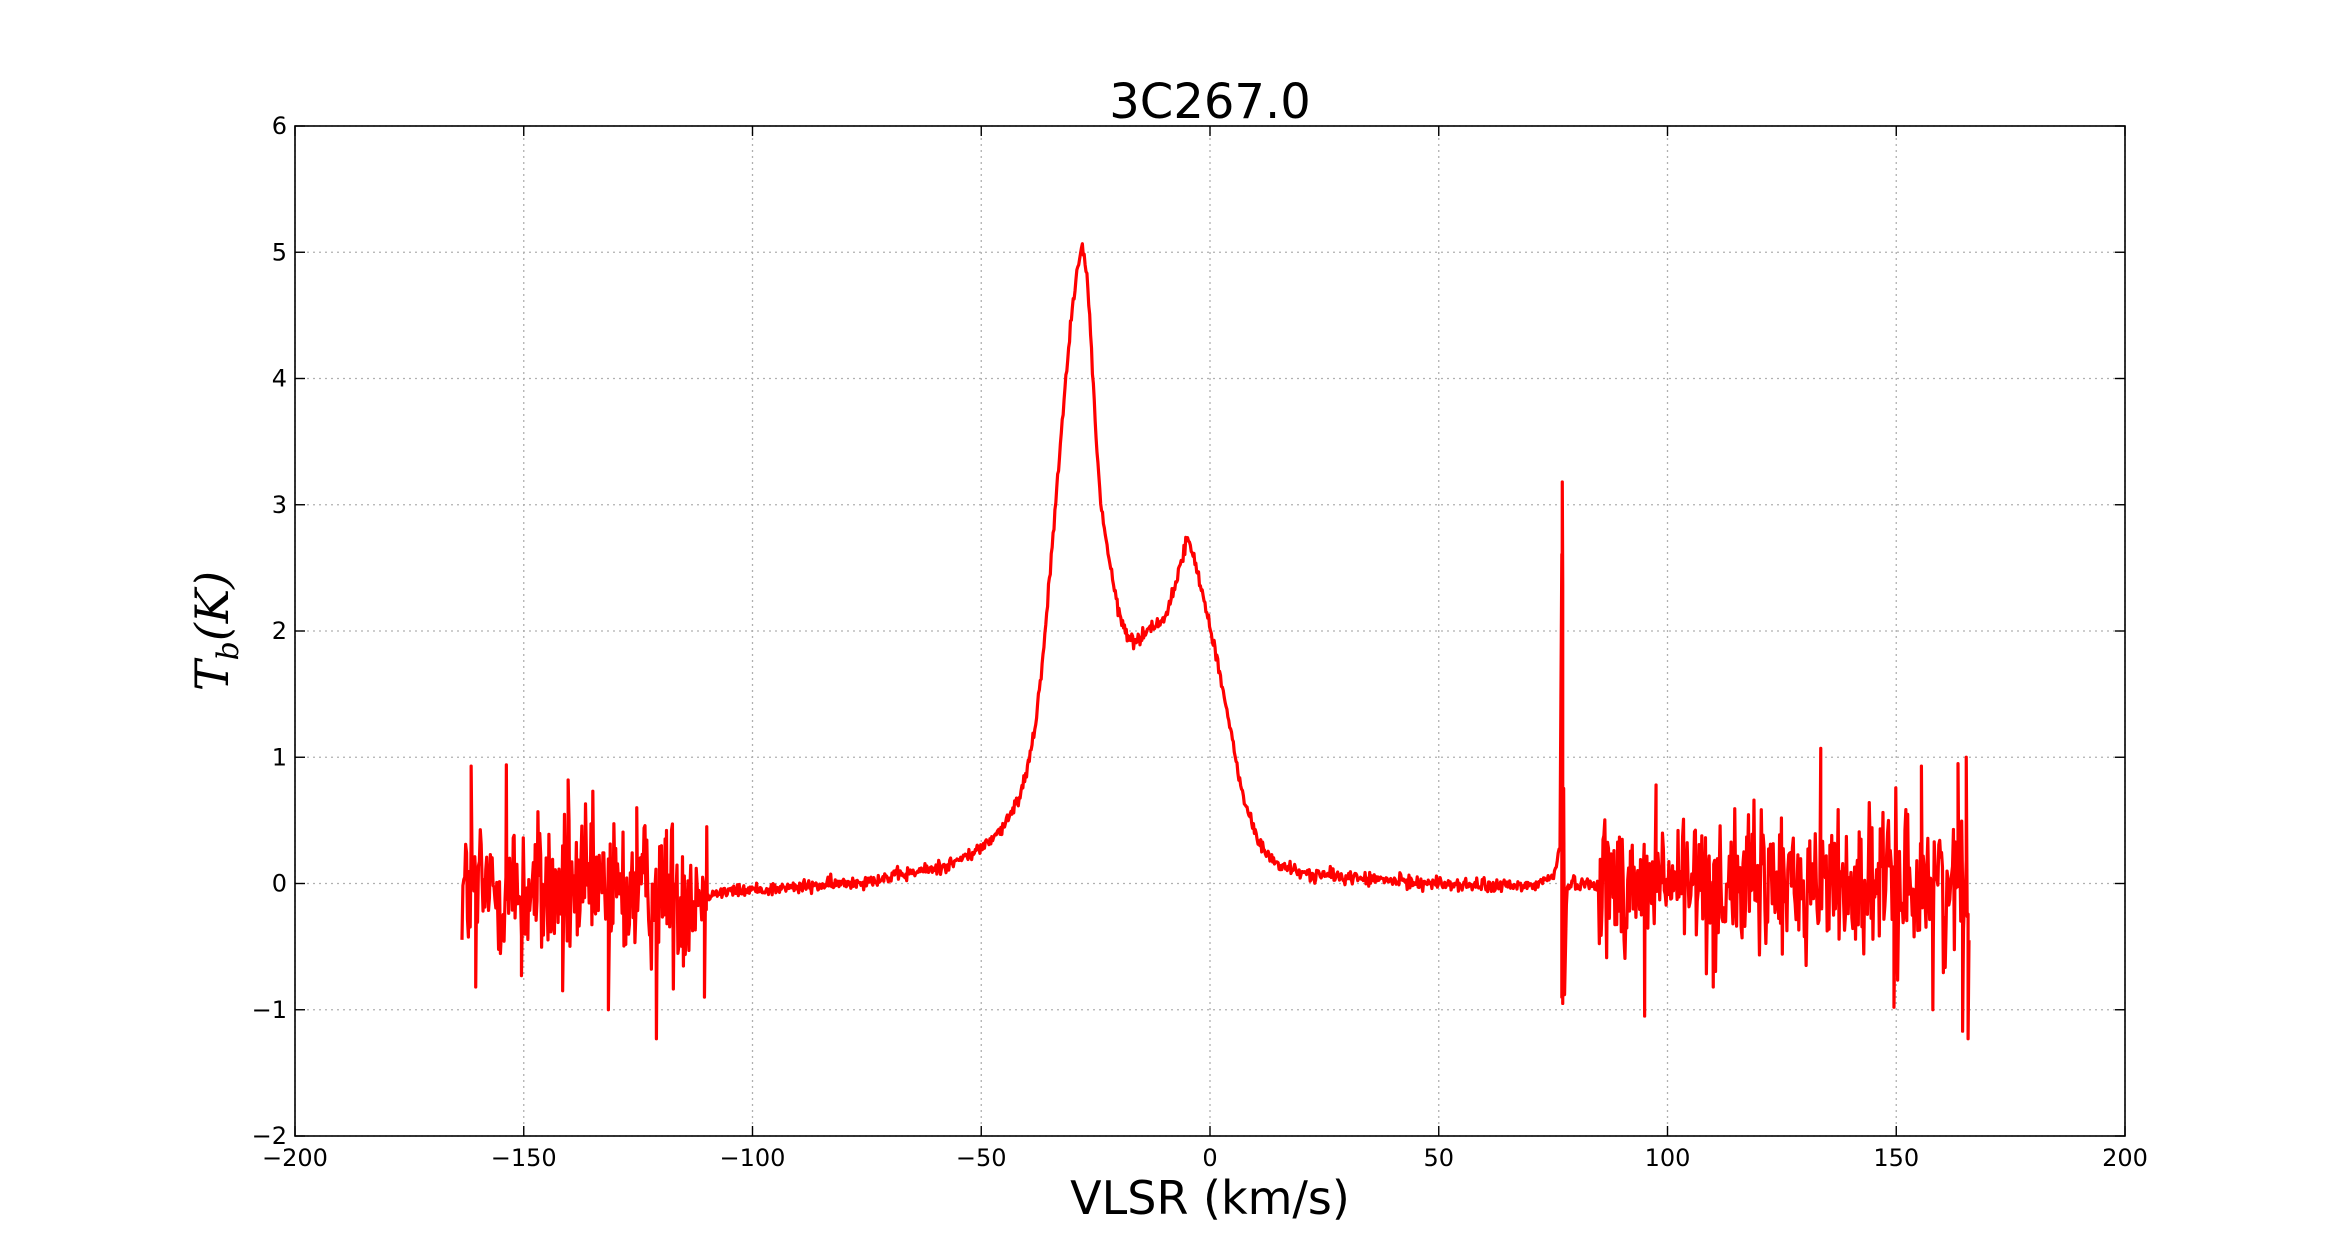  Describe the element at coordinates (279, 757) in the screenshot. I see `y-tick-label: 1` at that location.